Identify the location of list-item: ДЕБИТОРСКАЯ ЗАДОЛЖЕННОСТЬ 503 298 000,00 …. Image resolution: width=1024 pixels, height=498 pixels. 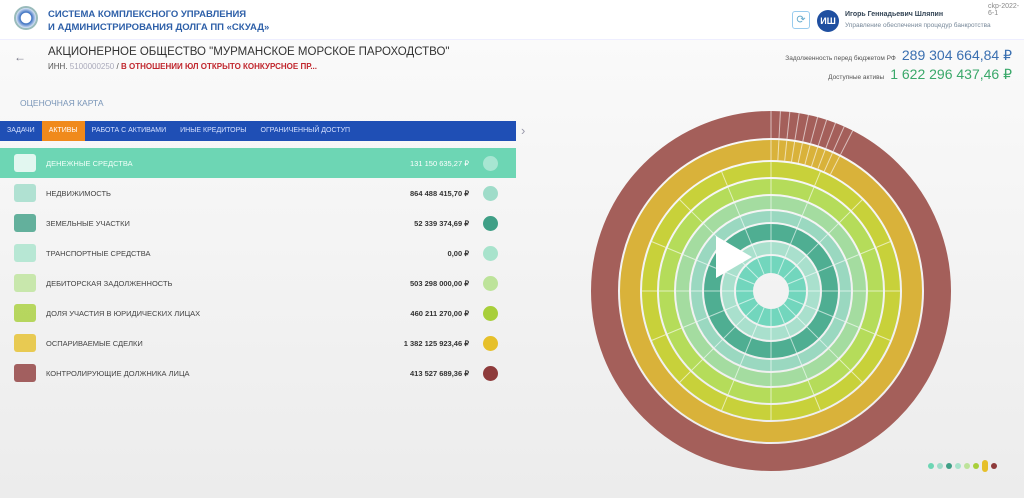
(258, 283).